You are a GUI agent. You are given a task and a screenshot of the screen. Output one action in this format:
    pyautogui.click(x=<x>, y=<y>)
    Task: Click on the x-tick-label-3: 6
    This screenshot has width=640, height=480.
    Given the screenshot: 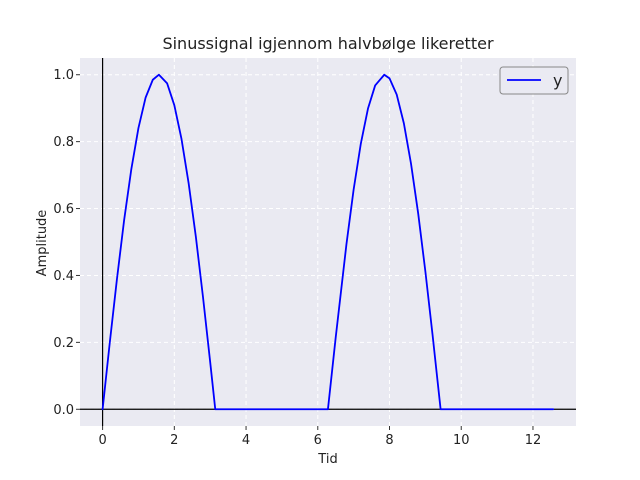 What is the action you would take?
    pyautogui.click(x=318, y=440)
    